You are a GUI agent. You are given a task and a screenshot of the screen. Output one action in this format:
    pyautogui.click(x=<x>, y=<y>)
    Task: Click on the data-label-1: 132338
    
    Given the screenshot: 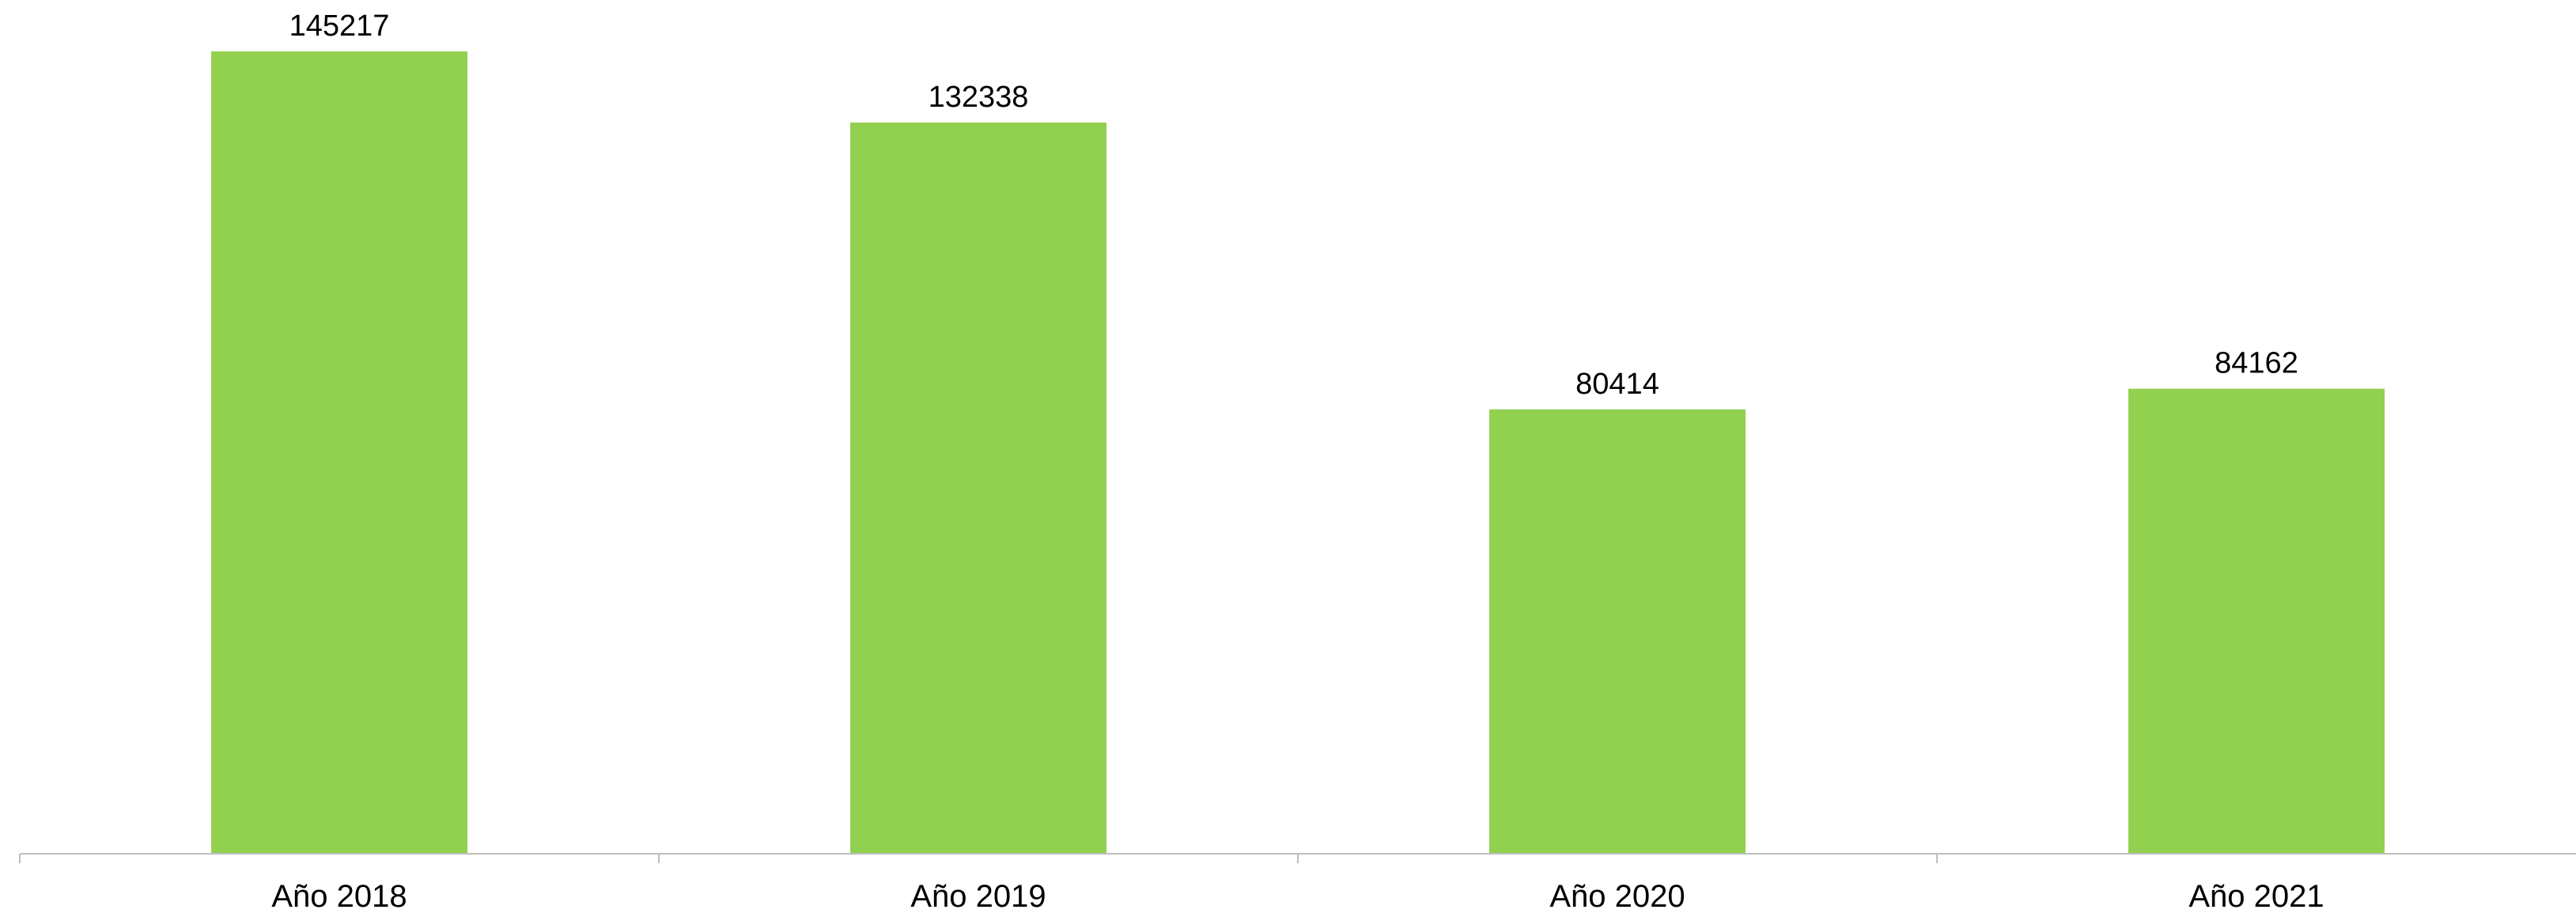 What is the action you would take?
    pyautogui.click(x=979, y=97)
    